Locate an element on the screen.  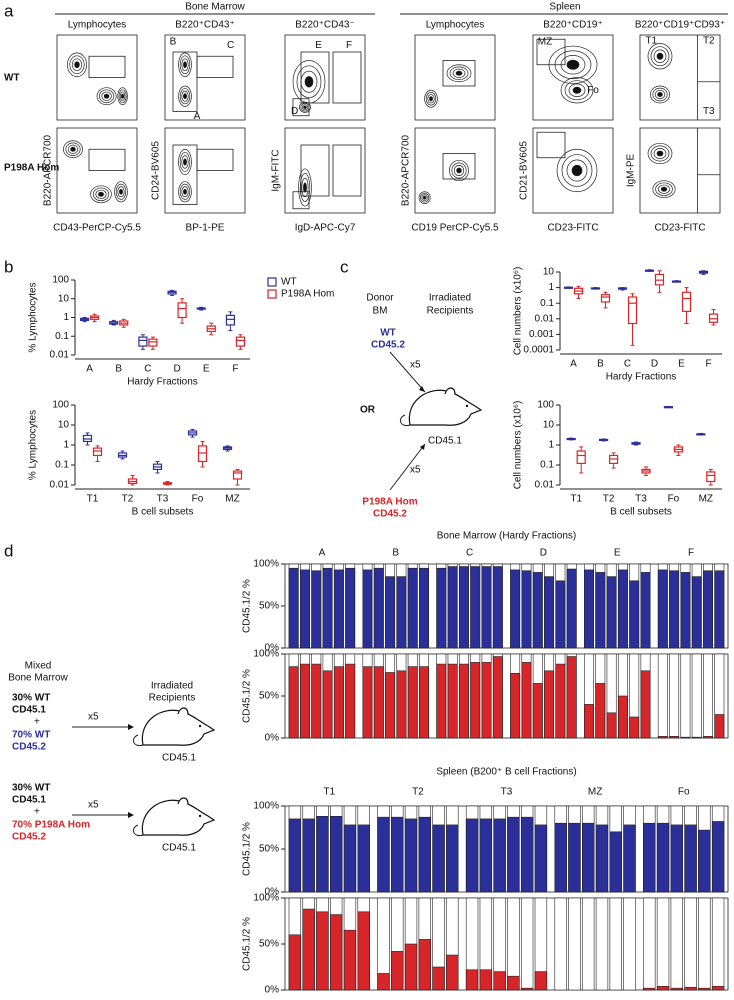
x-tick-label: T1 is located at coordinates (576, 499).